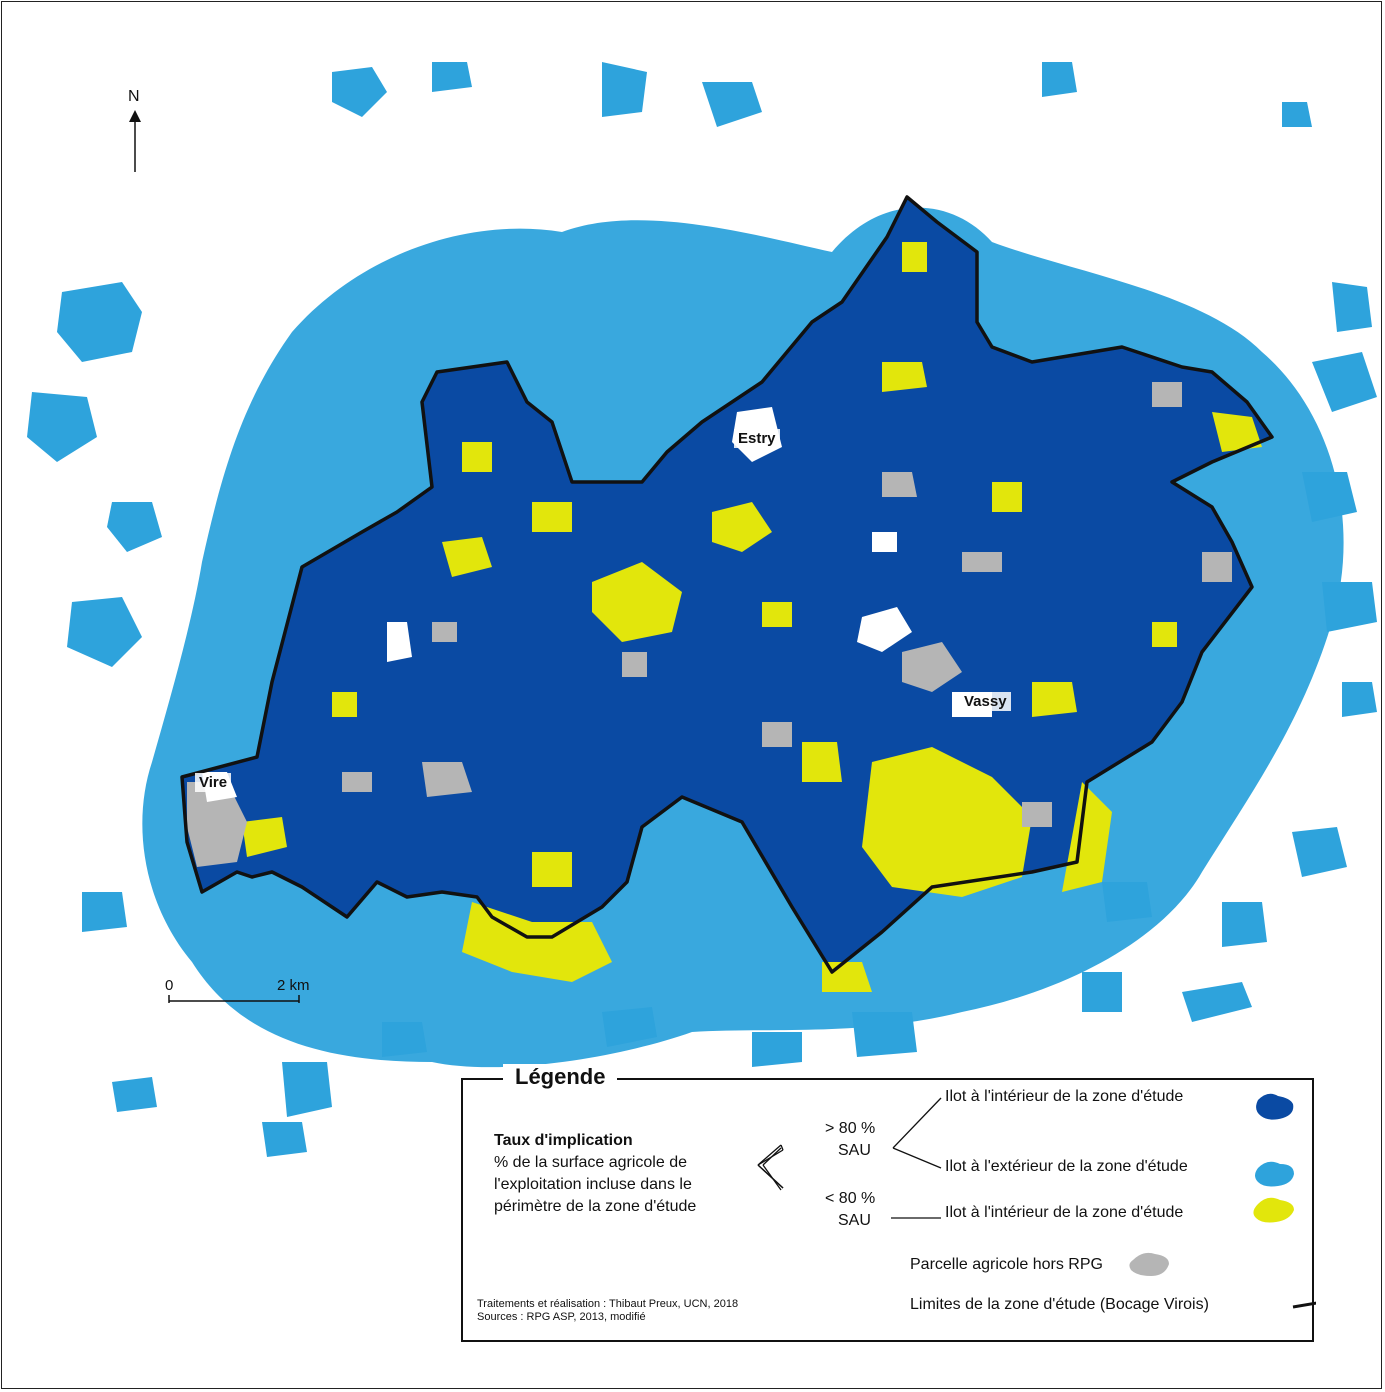 This screenshot has height=1392, width=1385. What do you see at coordinates (590, 1162) in the screenshot?
I see `legend-description-line: % de la surface agricole de` at bounding box center [590, 1162].